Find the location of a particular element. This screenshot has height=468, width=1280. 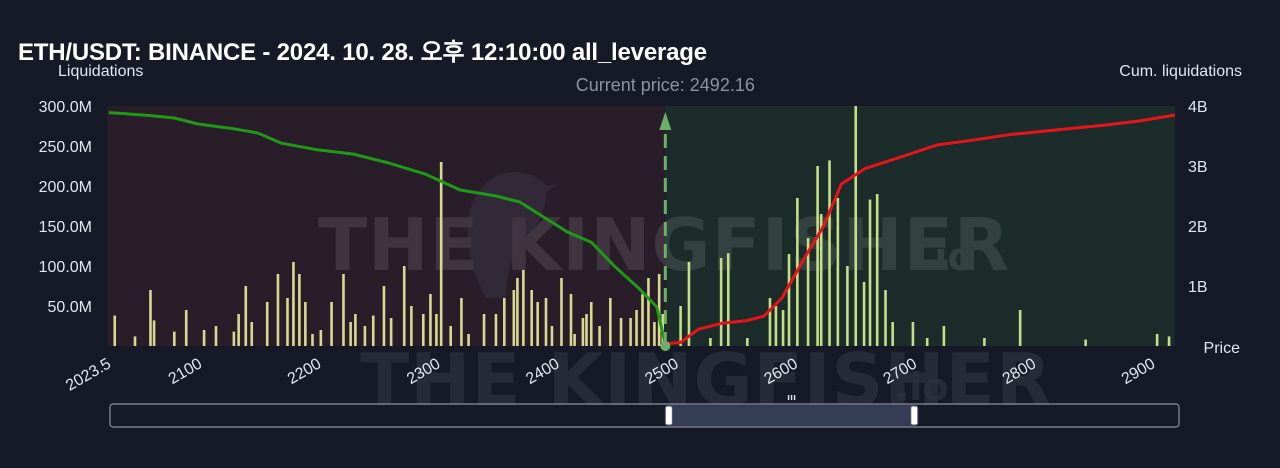

navigator-grip-icon is located at coordinates (791, 397).